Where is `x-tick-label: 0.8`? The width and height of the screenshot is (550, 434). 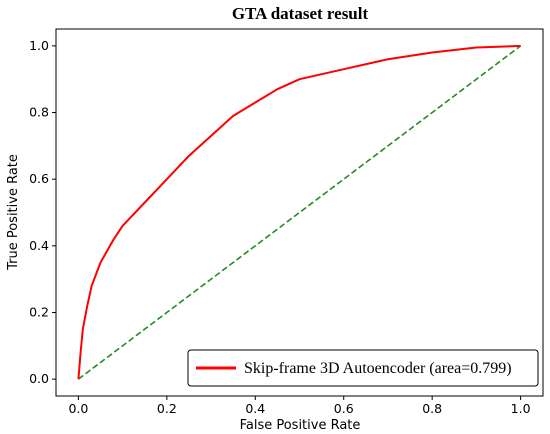
x-tick-label: 0.8 is located at coordinates (432, 408).